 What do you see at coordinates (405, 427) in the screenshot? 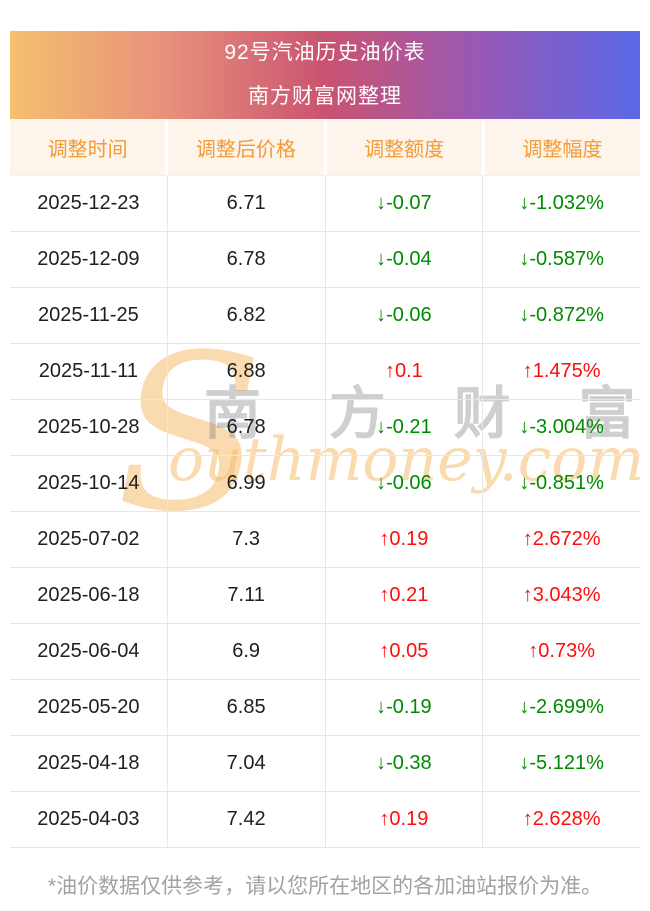
I see `change-amount-cell: ↓-0.21` at bounding box center [405, 427].